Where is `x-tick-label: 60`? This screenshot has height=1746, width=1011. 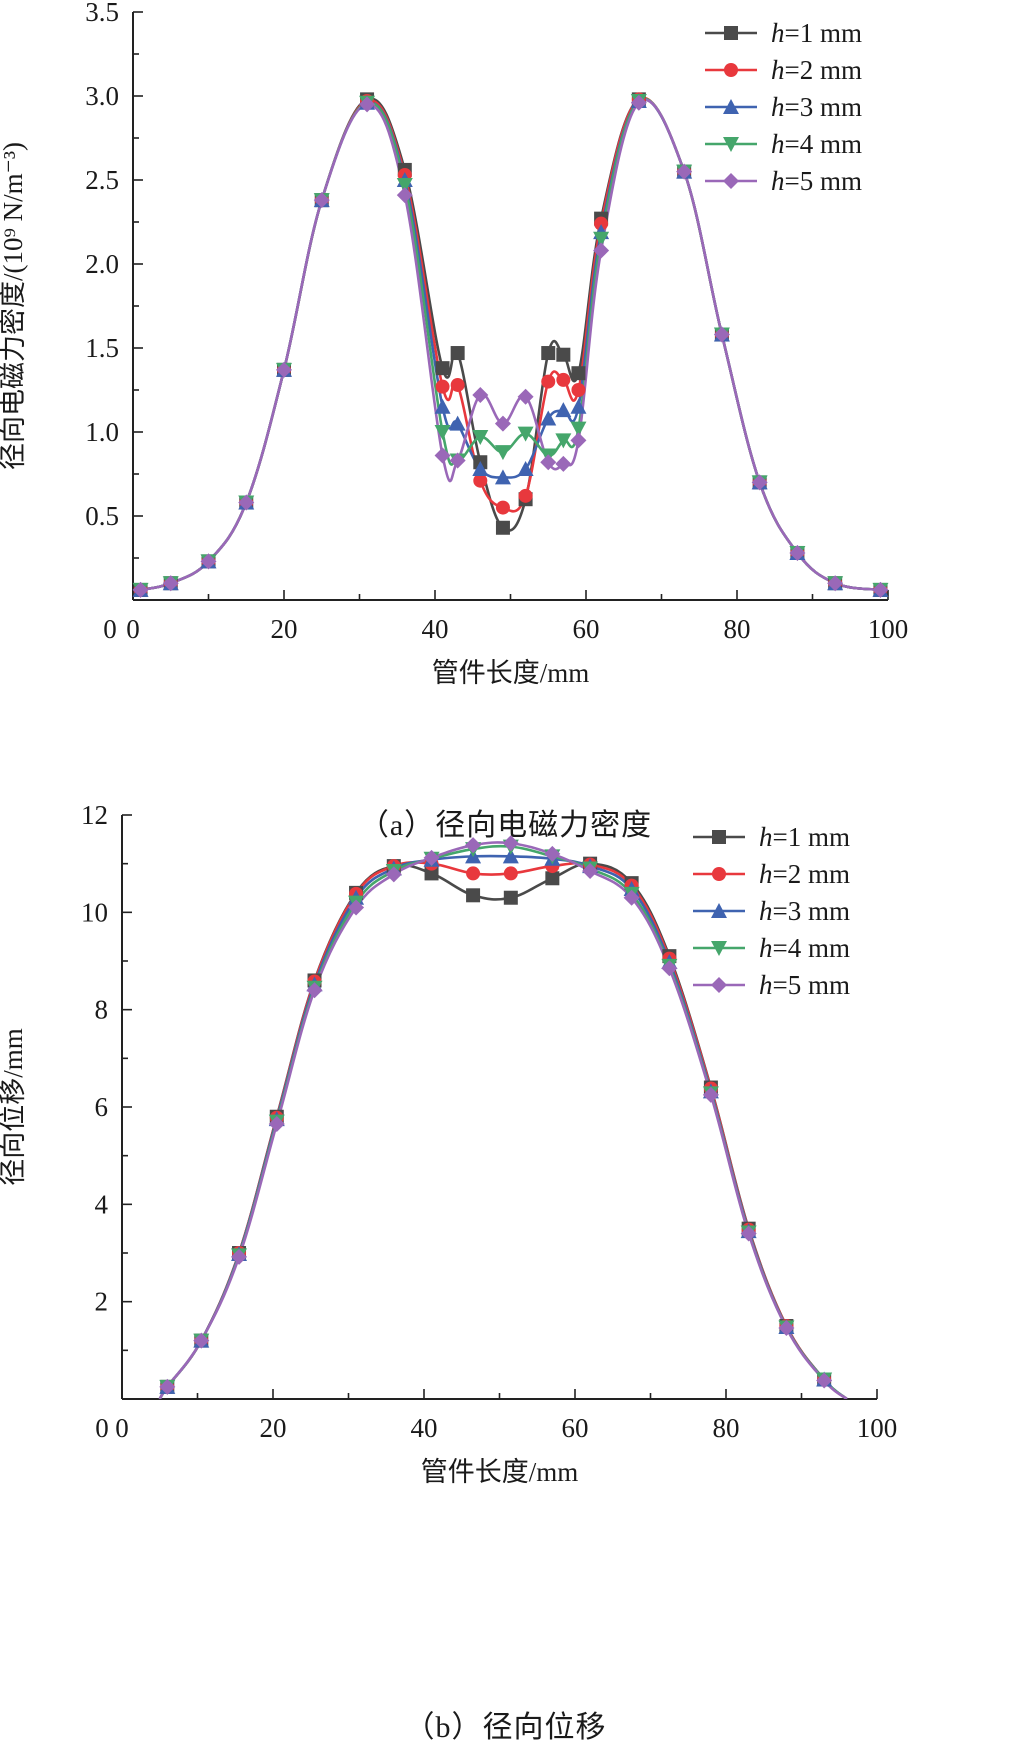 x-tick-label: 60 is located at coordinates (575, 1428).